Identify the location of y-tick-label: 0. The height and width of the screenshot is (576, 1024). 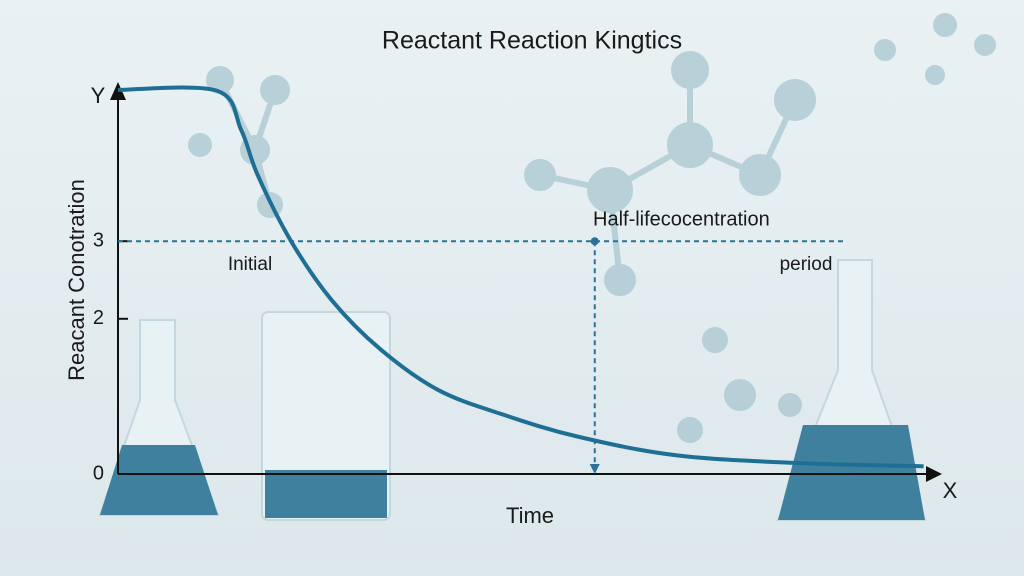
(98, 473).